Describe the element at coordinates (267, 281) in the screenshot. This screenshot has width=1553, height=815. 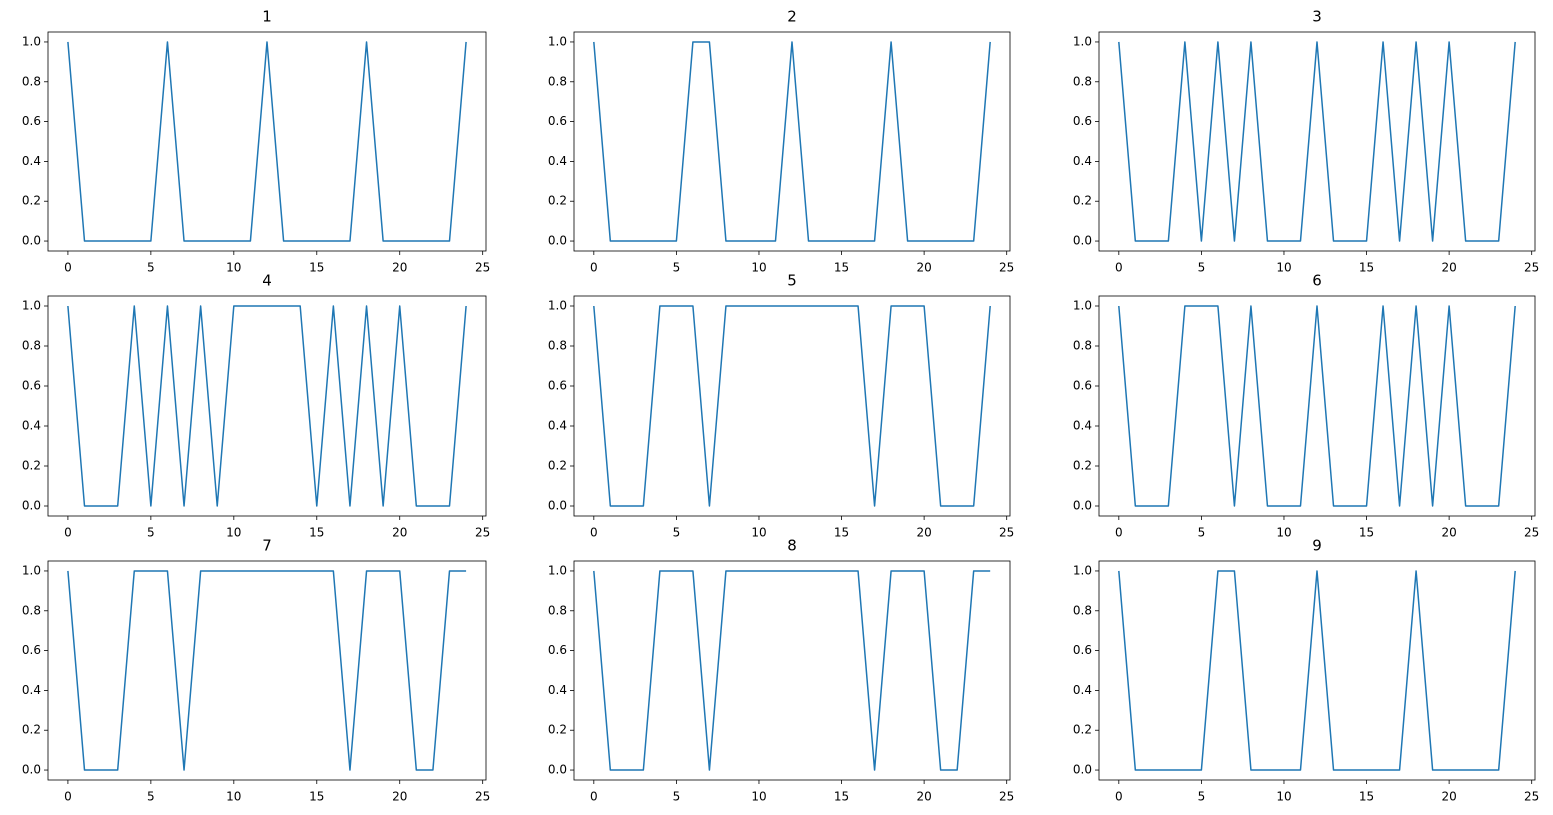
I see `title: 4` at that location.